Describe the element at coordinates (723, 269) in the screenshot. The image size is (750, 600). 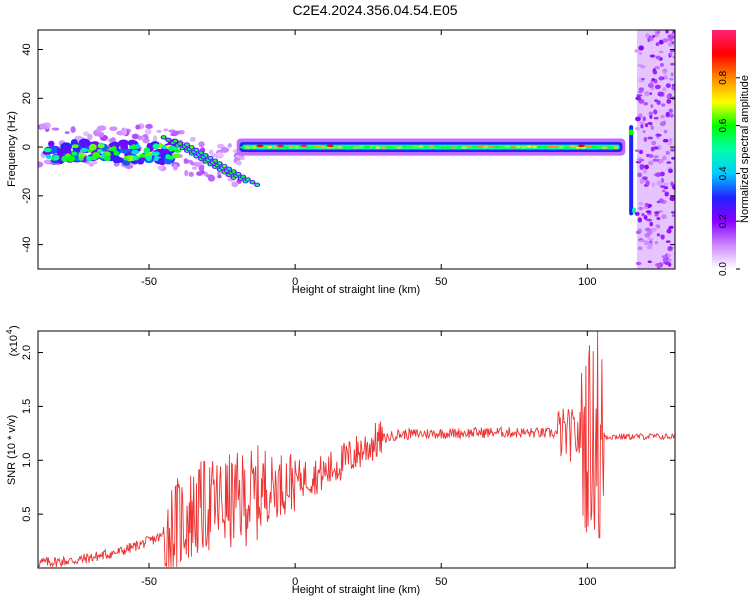
I see `colorbar-tick-label: 0.0` at that location.